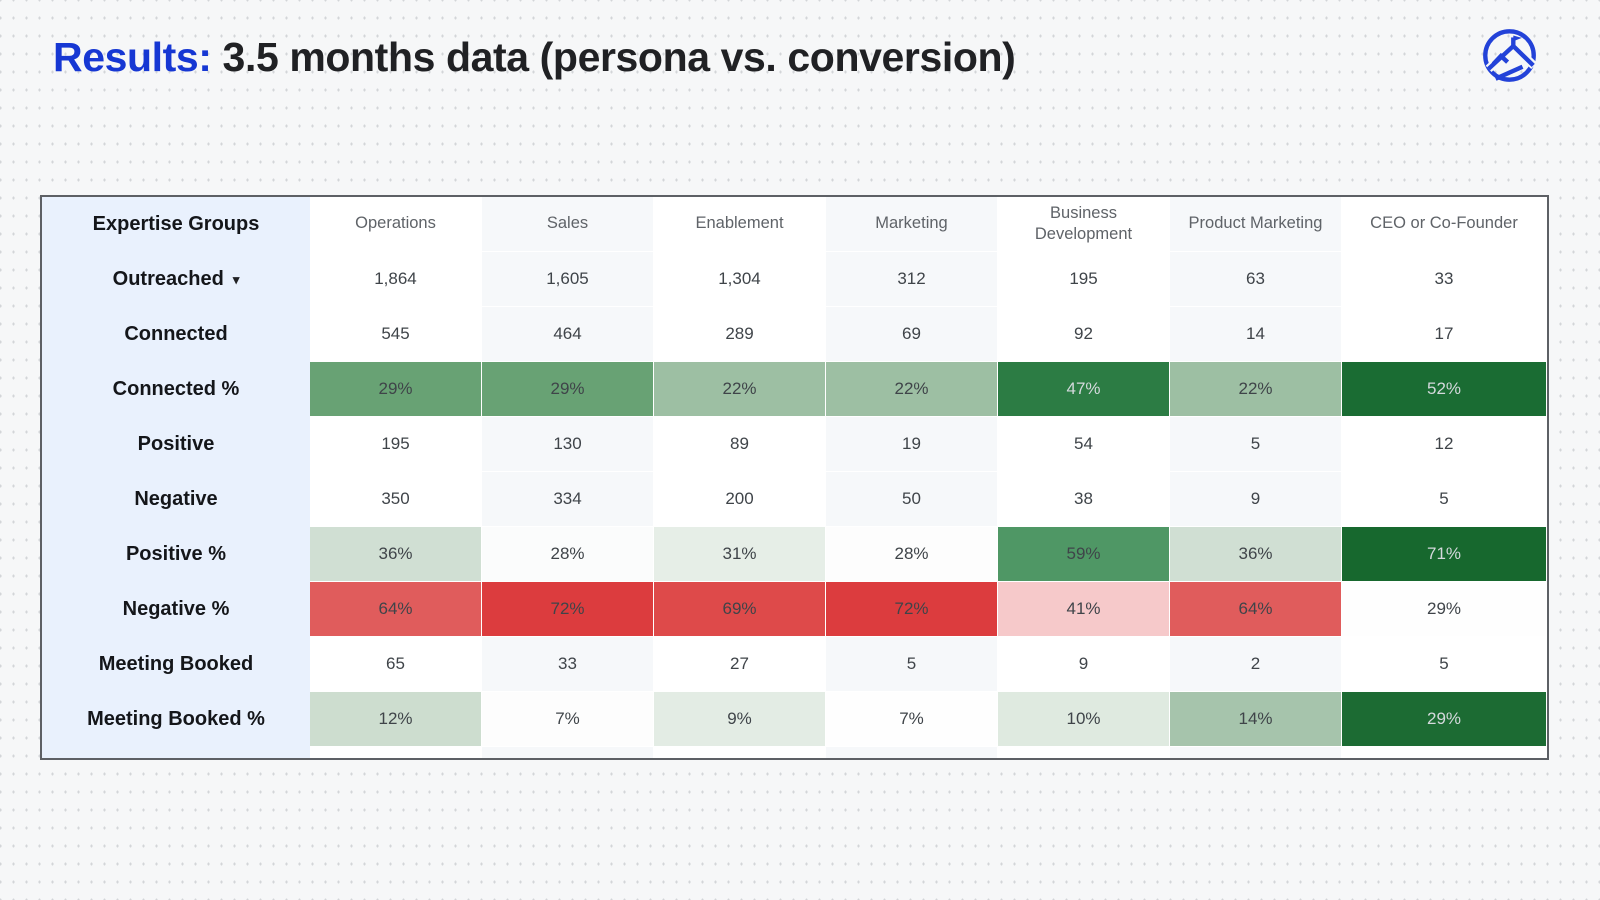 This screenshot has height=900, width=1600. I want to click on table-cell: 41%, so click(1084, 609).